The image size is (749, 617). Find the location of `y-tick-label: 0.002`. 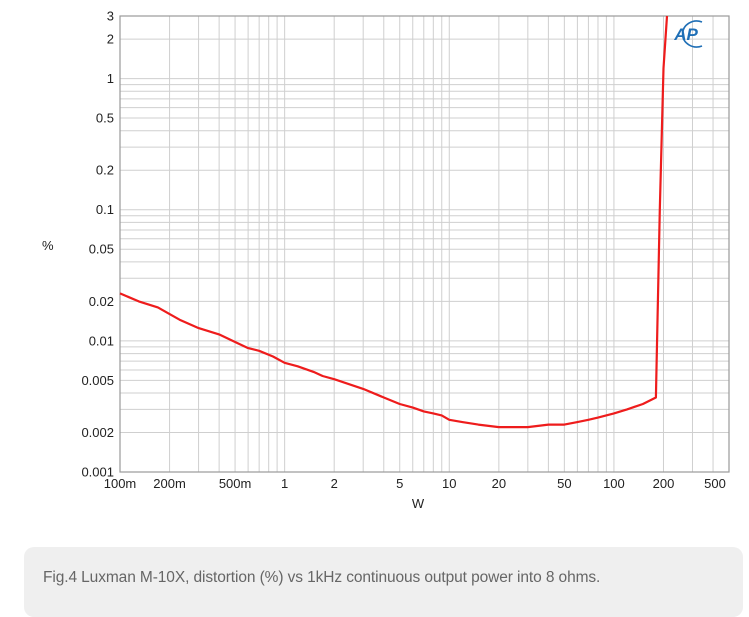

y-tick-label: 0.002 is located at coordinates (97, 432).